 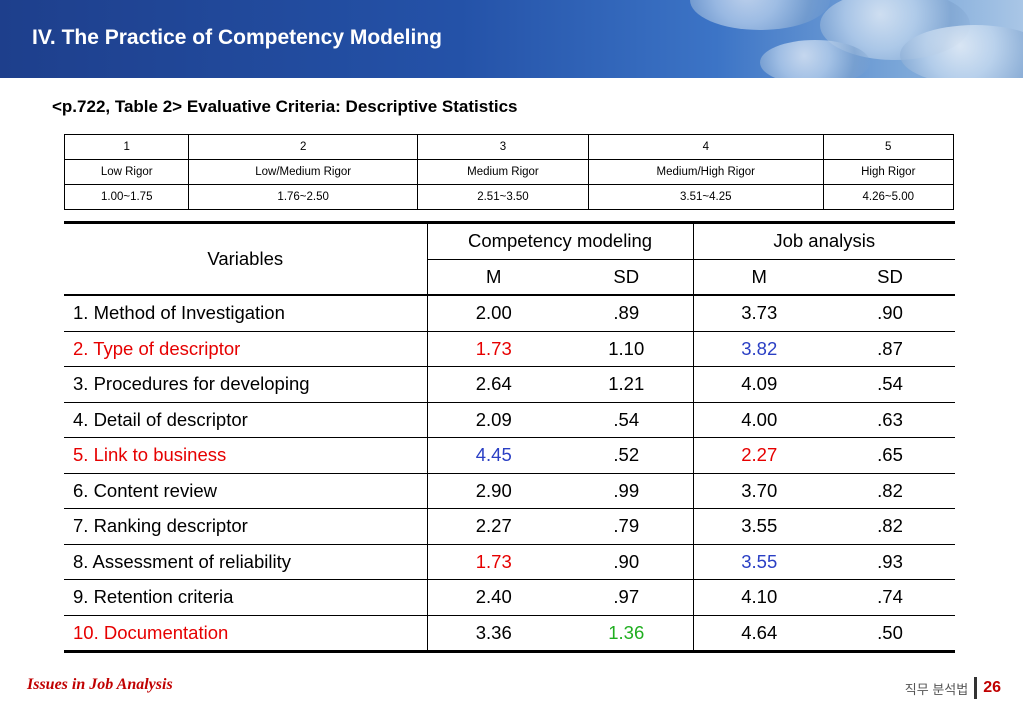 I want to click on cm-sd: 1.21, so click(x=627, y=384).